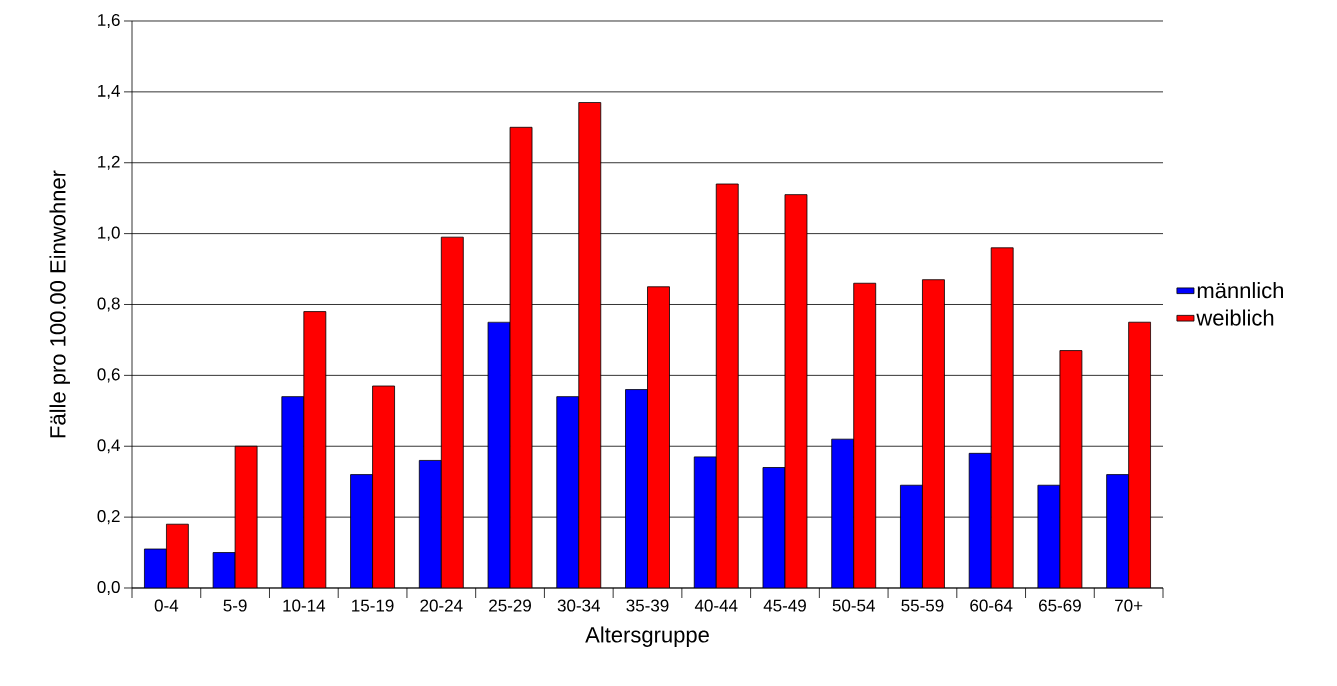 This screenshot has width=1337, height=686. Describe the element at coordinates (784, 605) in the screenshot. I see `x-tick-label: 45-49` at that location.